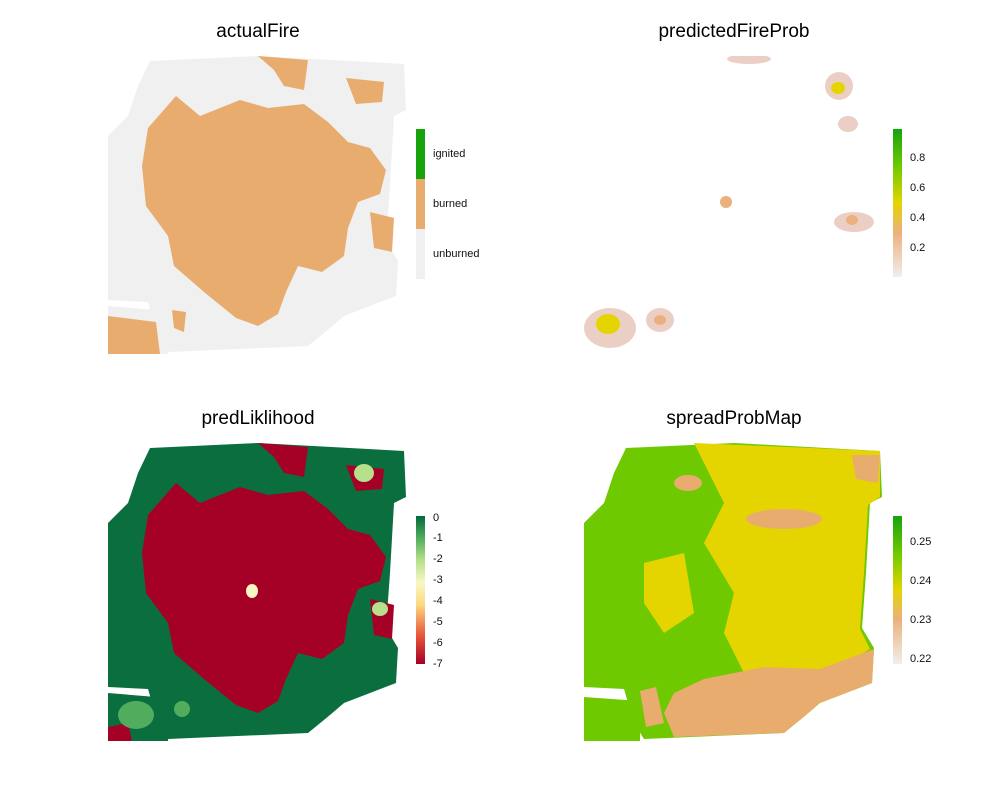 Image resolution: width=994 pixels, height=795 pixels. Describe the element at coordinates (734, 418) in the screenshot. I see `panel-title: spreadProbMap` at that location.